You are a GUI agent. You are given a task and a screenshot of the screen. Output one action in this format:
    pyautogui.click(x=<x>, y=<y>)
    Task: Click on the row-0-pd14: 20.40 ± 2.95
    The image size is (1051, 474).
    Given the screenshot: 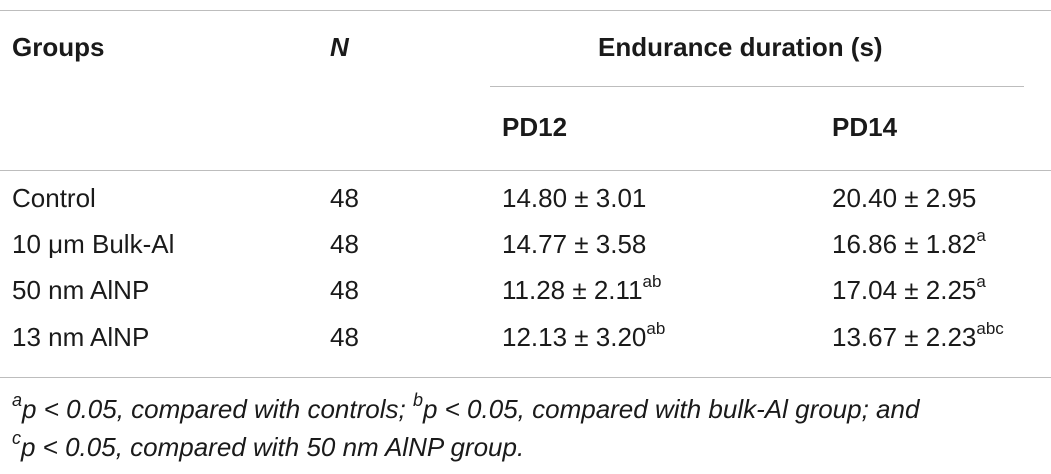 What is the action you would take?
    pyautogui.click(x=904, y=198)
    